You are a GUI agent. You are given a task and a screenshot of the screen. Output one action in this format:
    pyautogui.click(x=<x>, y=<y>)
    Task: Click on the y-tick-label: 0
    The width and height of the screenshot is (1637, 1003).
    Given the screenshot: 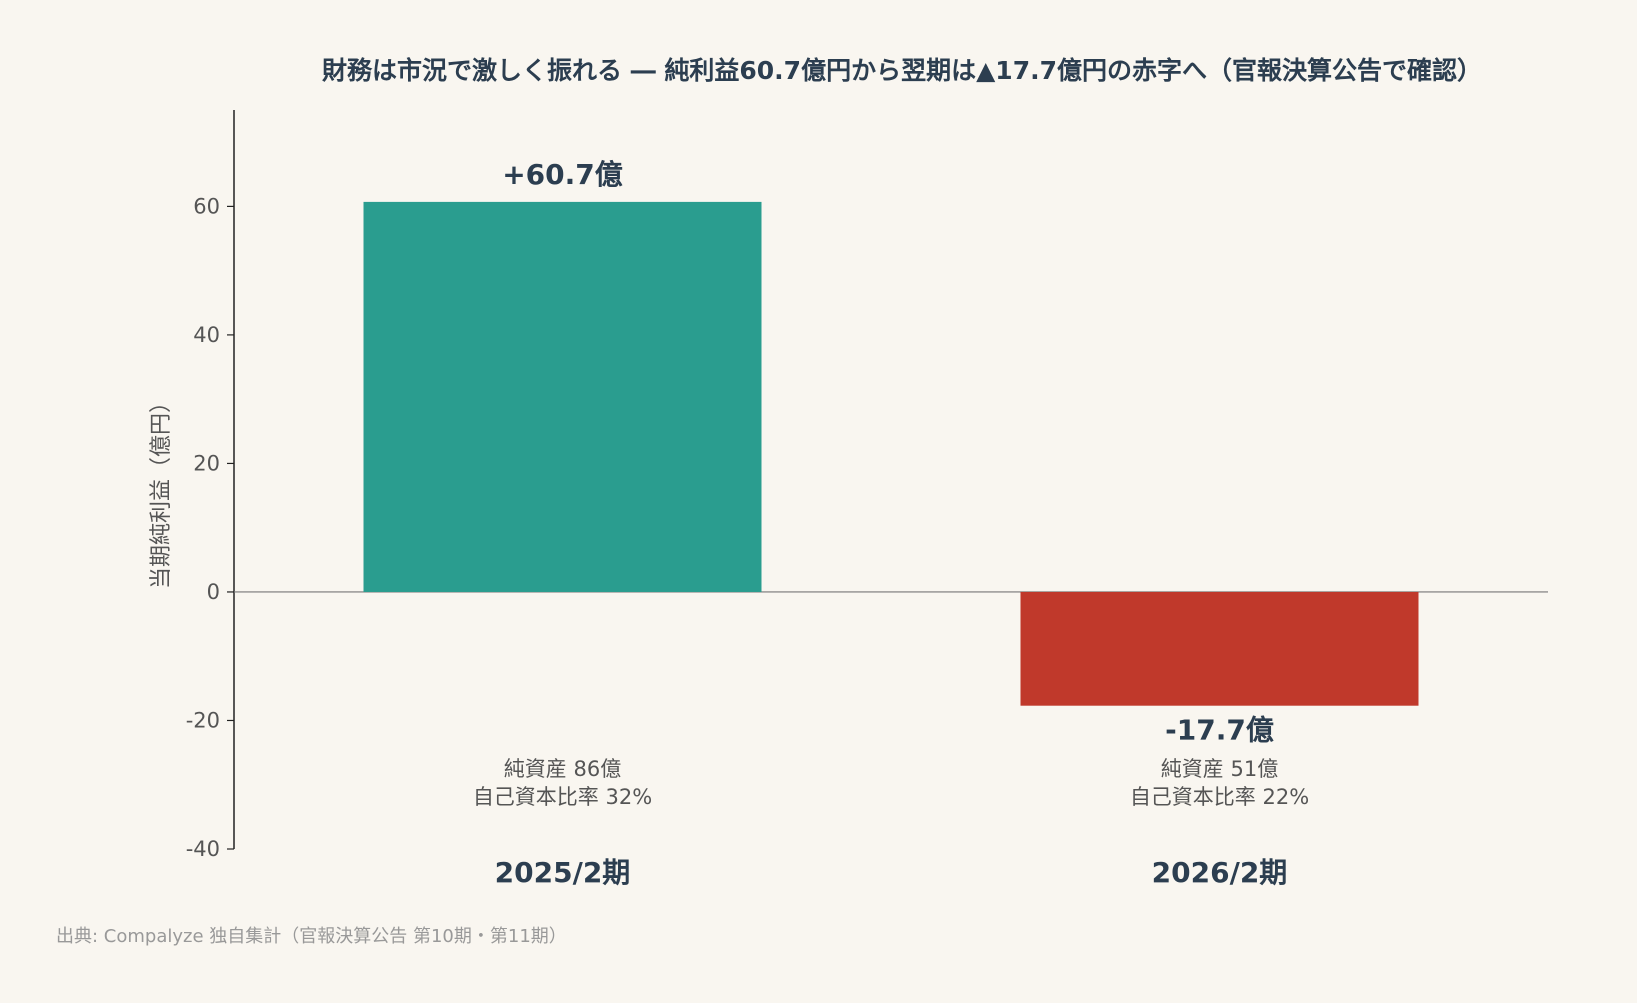 What is the action you would take?
    pyautogui.click(x=213, y=592)
    